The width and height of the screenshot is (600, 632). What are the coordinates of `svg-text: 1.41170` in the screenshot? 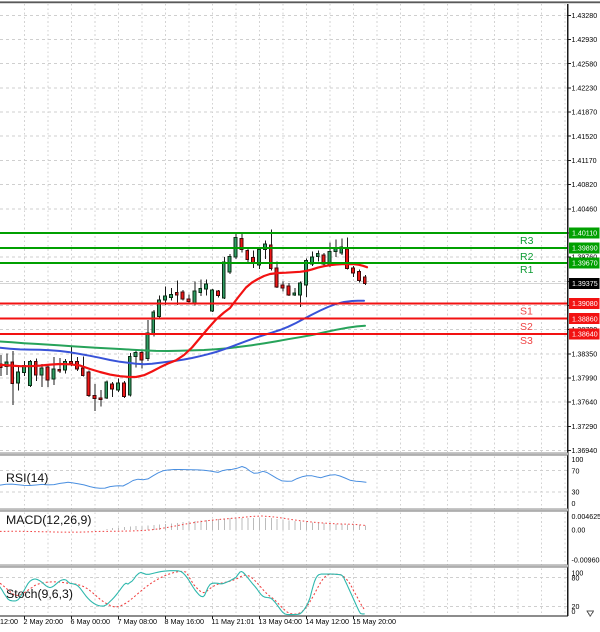 It's located at (584, 161).